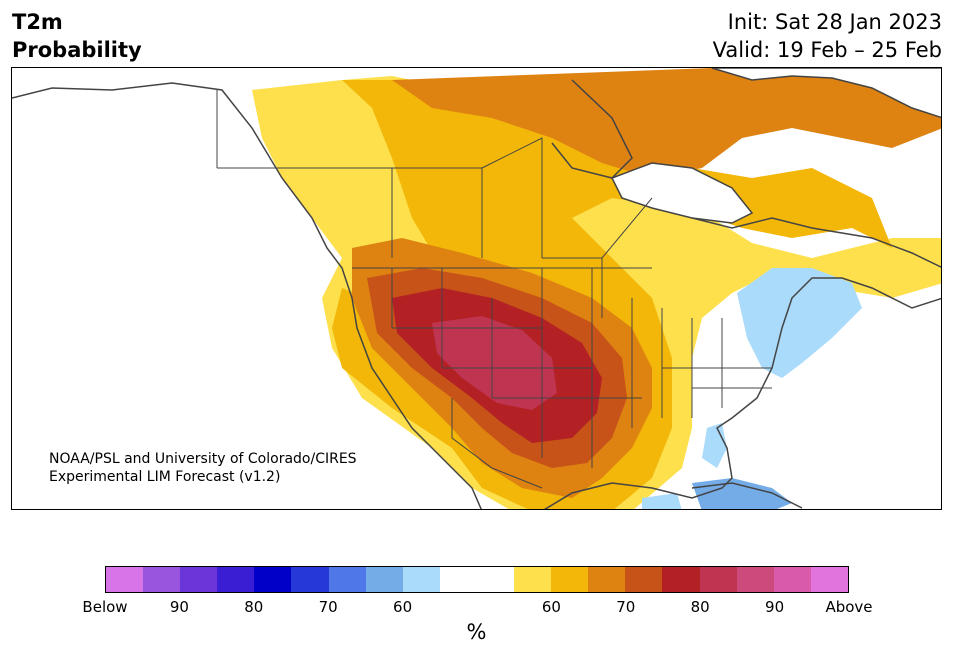  What do you see at coordinates (799, 323) in the screenshot?
I see `prob-60-cold-region-northeast` at bounding box center [799, 323].